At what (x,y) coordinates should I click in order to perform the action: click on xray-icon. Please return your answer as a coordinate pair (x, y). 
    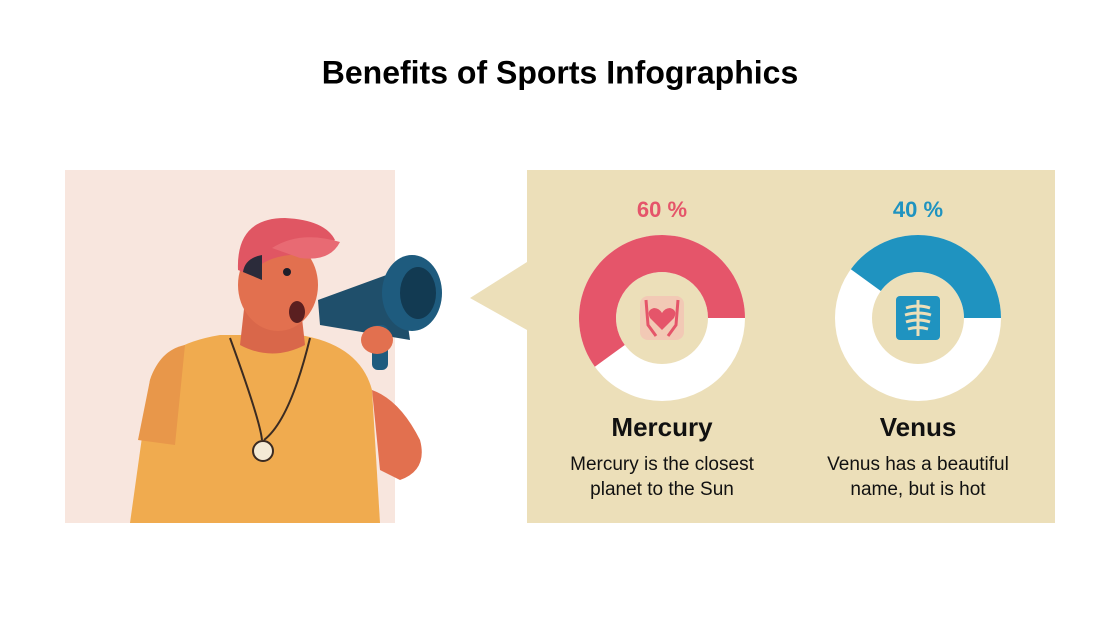
    Looking at the image, I should click on (918, 318).